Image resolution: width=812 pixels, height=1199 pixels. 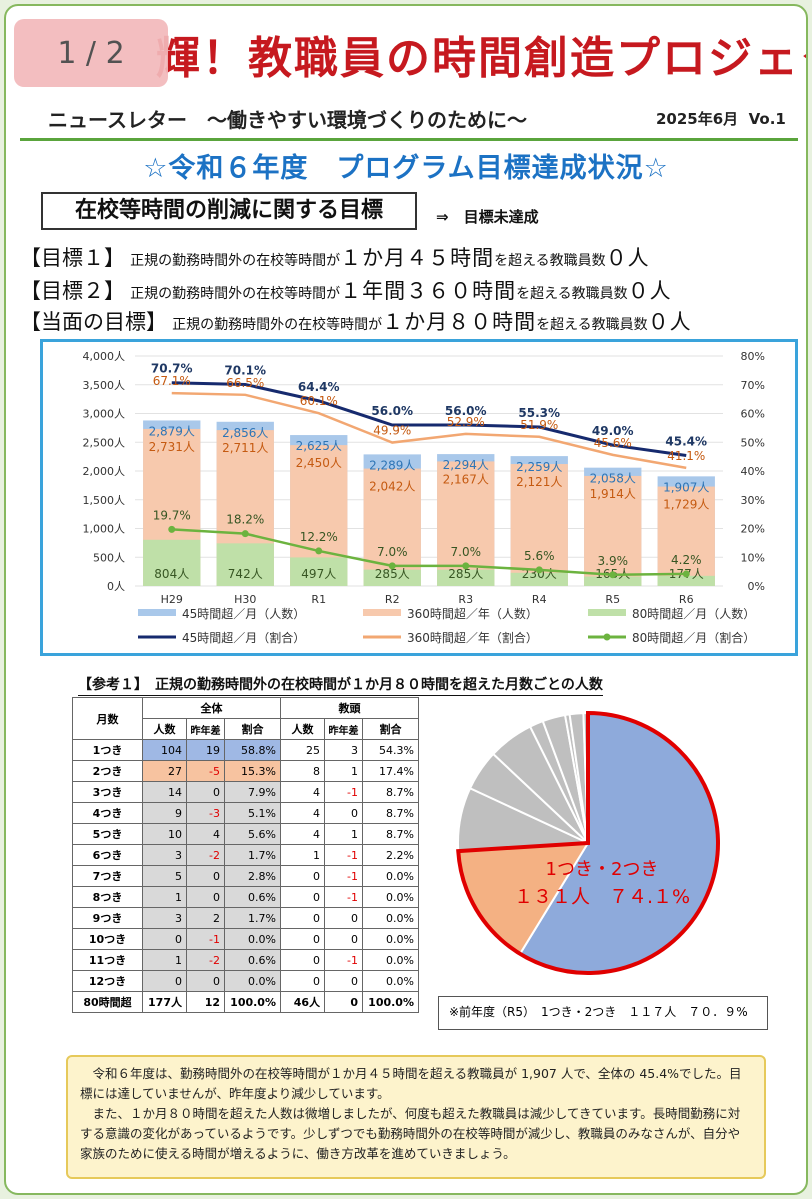 What do you see at coordinates (107, 876) in the screenshot?
I see `row-label: 7つき` at bounding box center [107, 876].